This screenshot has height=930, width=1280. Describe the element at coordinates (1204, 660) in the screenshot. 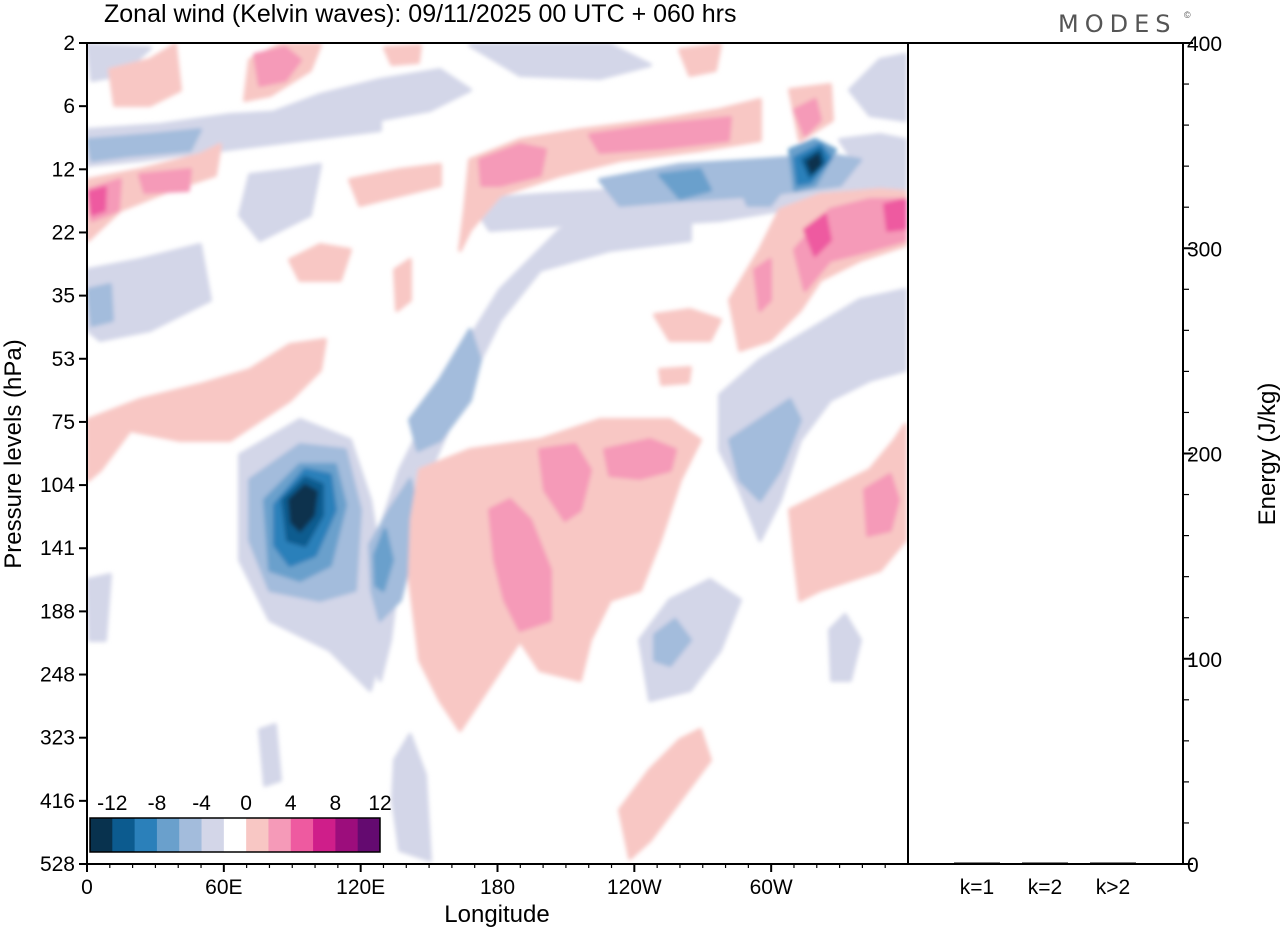

I see `energy-tick-label: 100` at that location.